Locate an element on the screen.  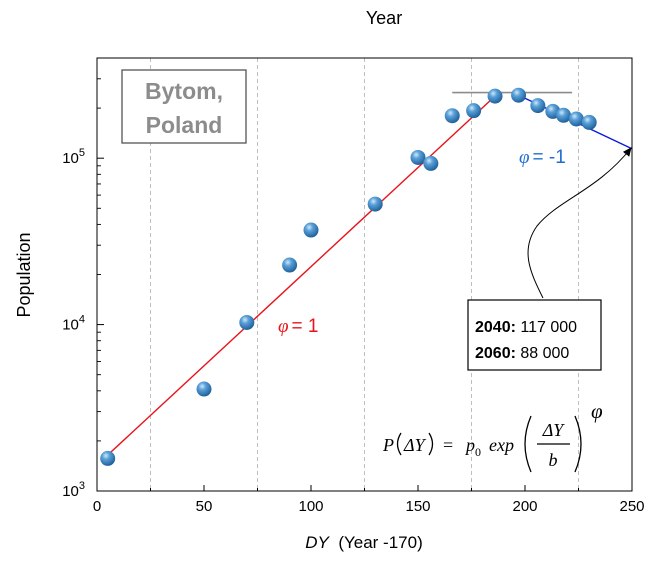
formula-exp: exp is located at coordinates (501, 445).